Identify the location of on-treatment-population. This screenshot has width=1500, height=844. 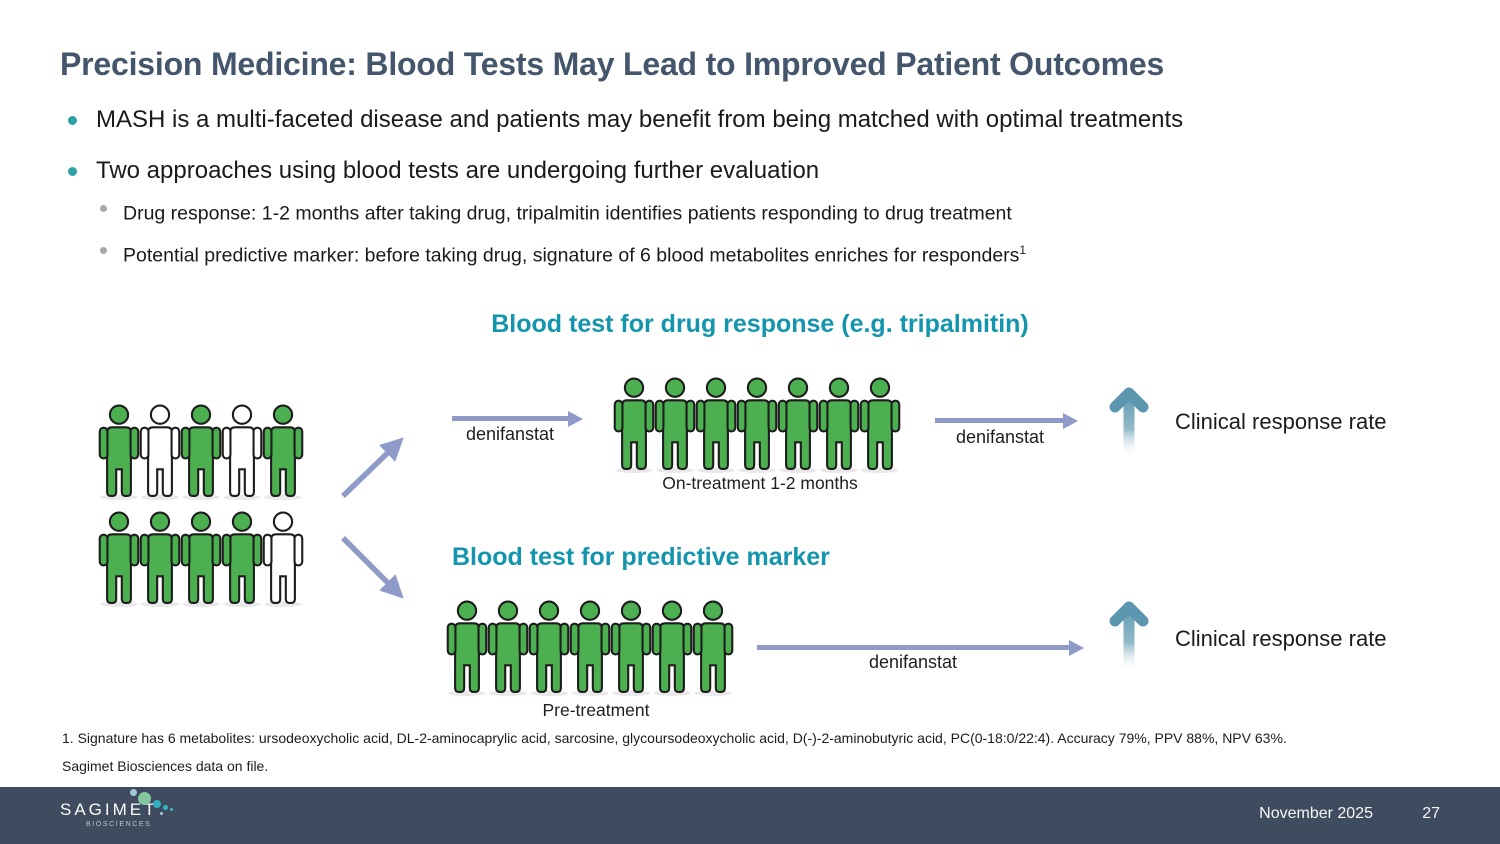
(757, 425).